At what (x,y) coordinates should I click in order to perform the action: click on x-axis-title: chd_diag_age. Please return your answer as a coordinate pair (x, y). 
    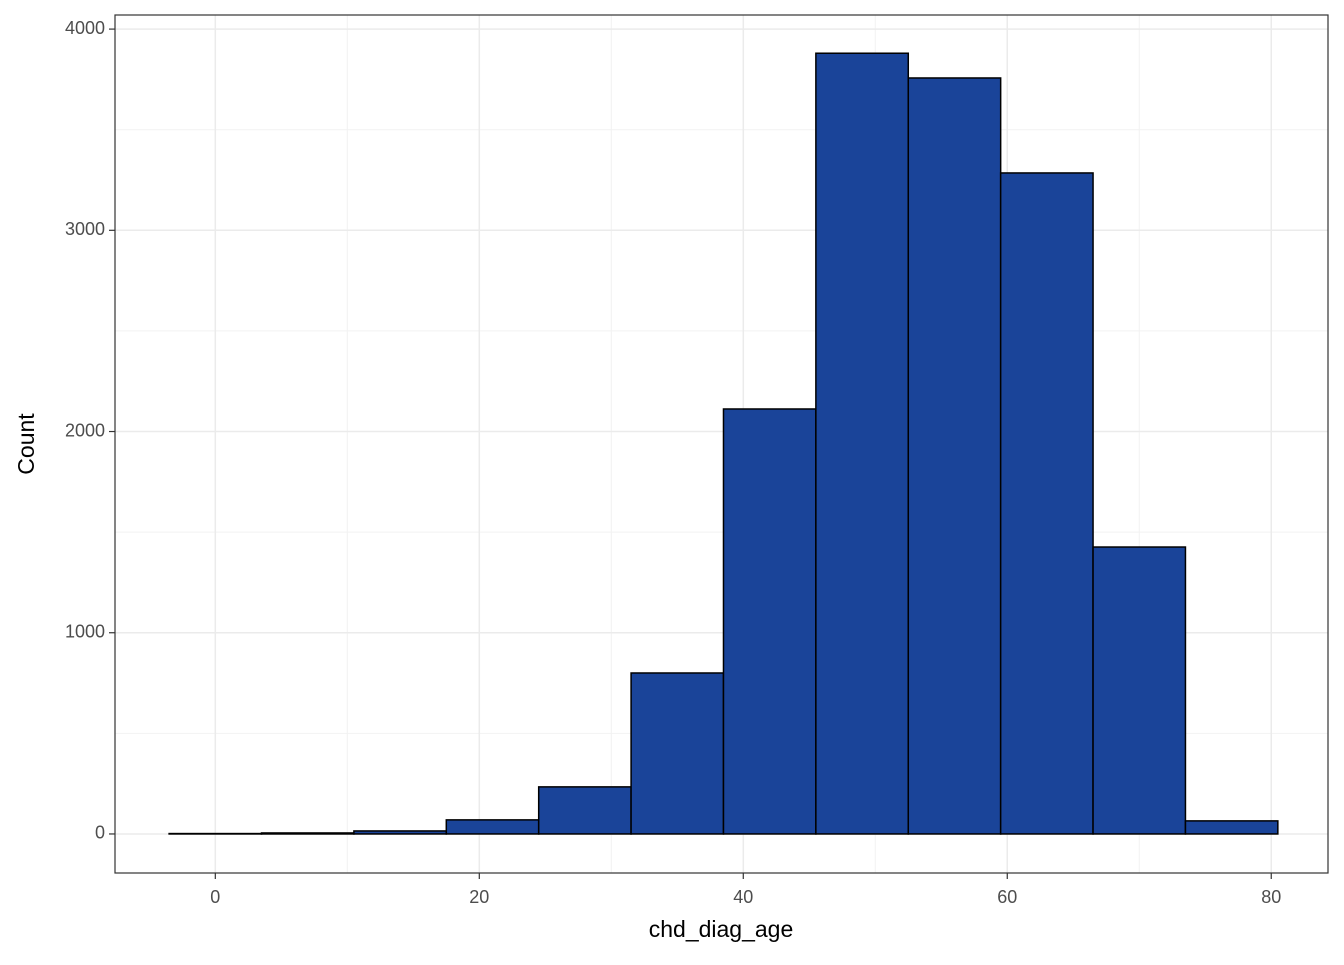
    Looking at the image, I should click on (721, 929).